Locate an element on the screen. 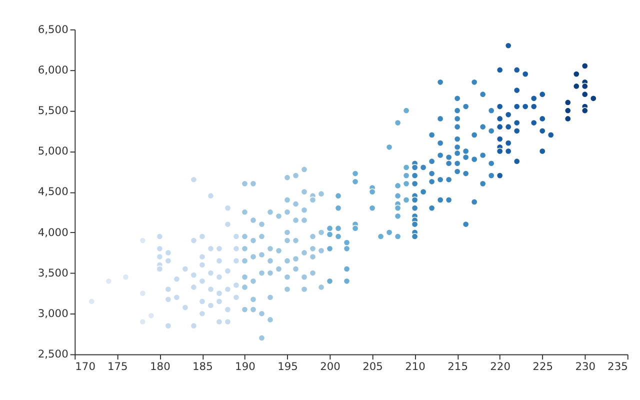 The height and width of the screenshot is (400, 640). x-tick-label: 180 is located at coordinates (160, 367).